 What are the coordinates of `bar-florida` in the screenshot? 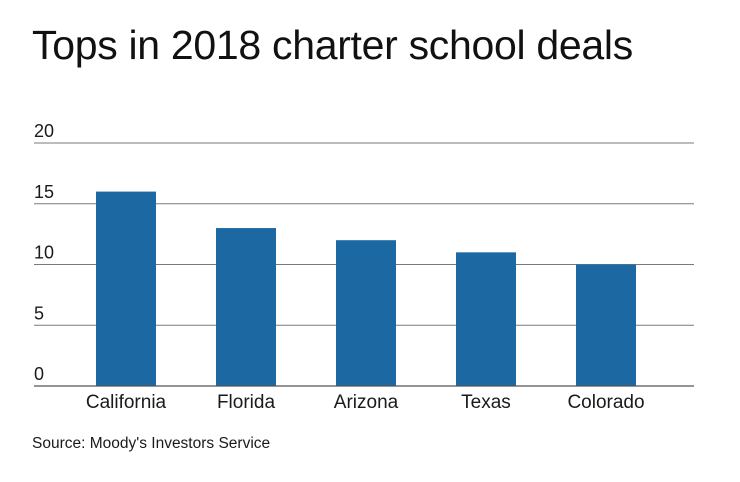 It's located at (246, 307).